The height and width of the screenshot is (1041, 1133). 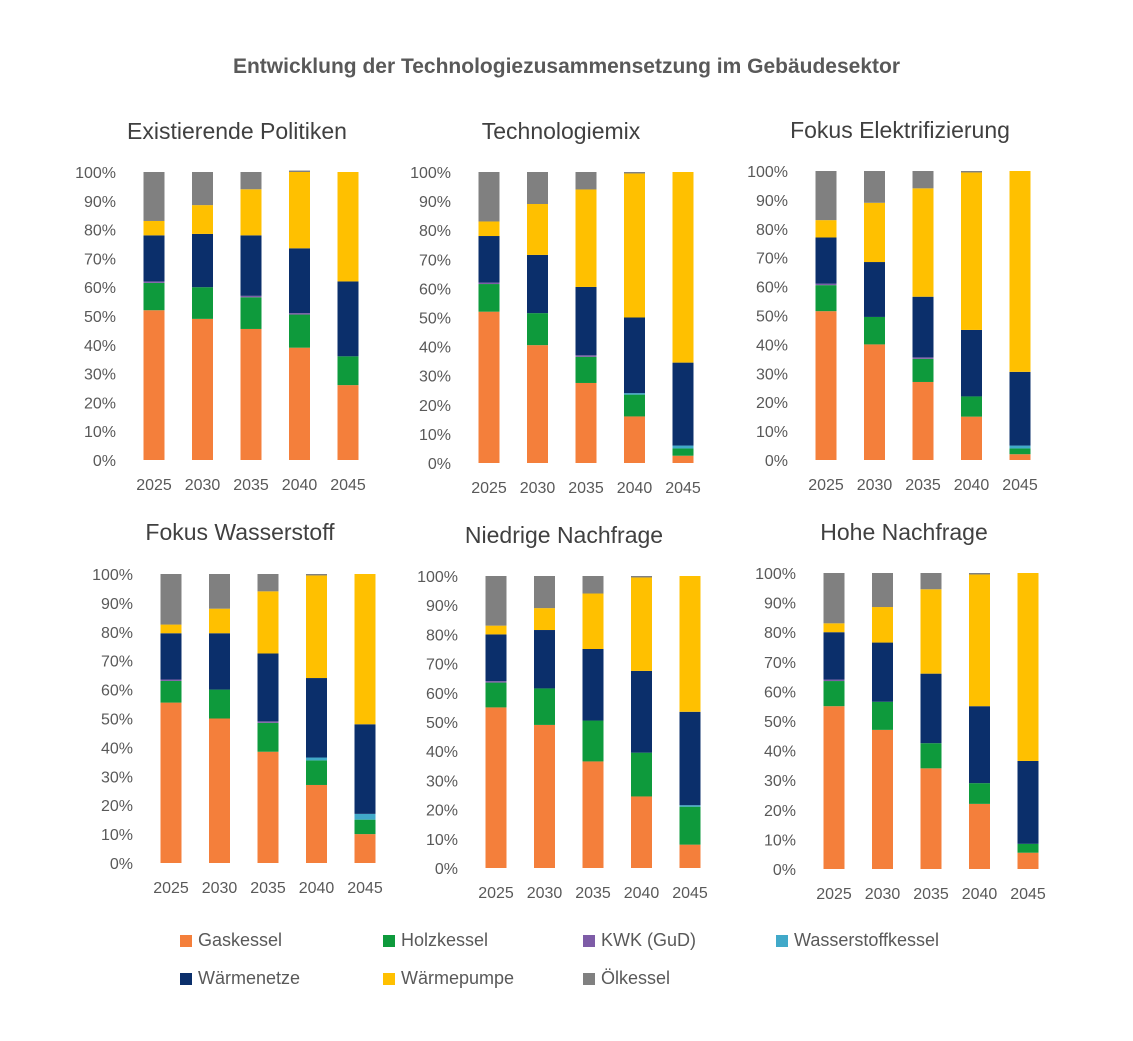 What do you see at coordinates (117, 835) in the screenshot?
I see `y-tick-label: 10%` at bounding box center [117, 835].